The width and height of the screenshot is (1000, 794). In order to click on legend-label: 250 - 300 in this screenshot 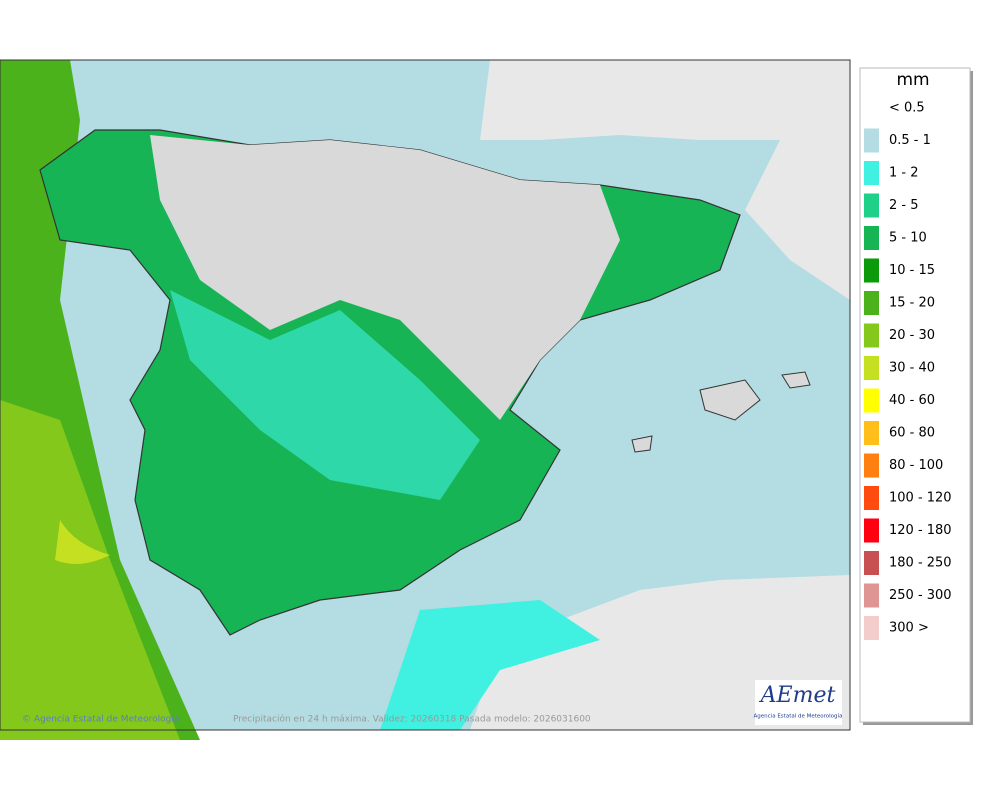, I will do `click(920, 595)`.